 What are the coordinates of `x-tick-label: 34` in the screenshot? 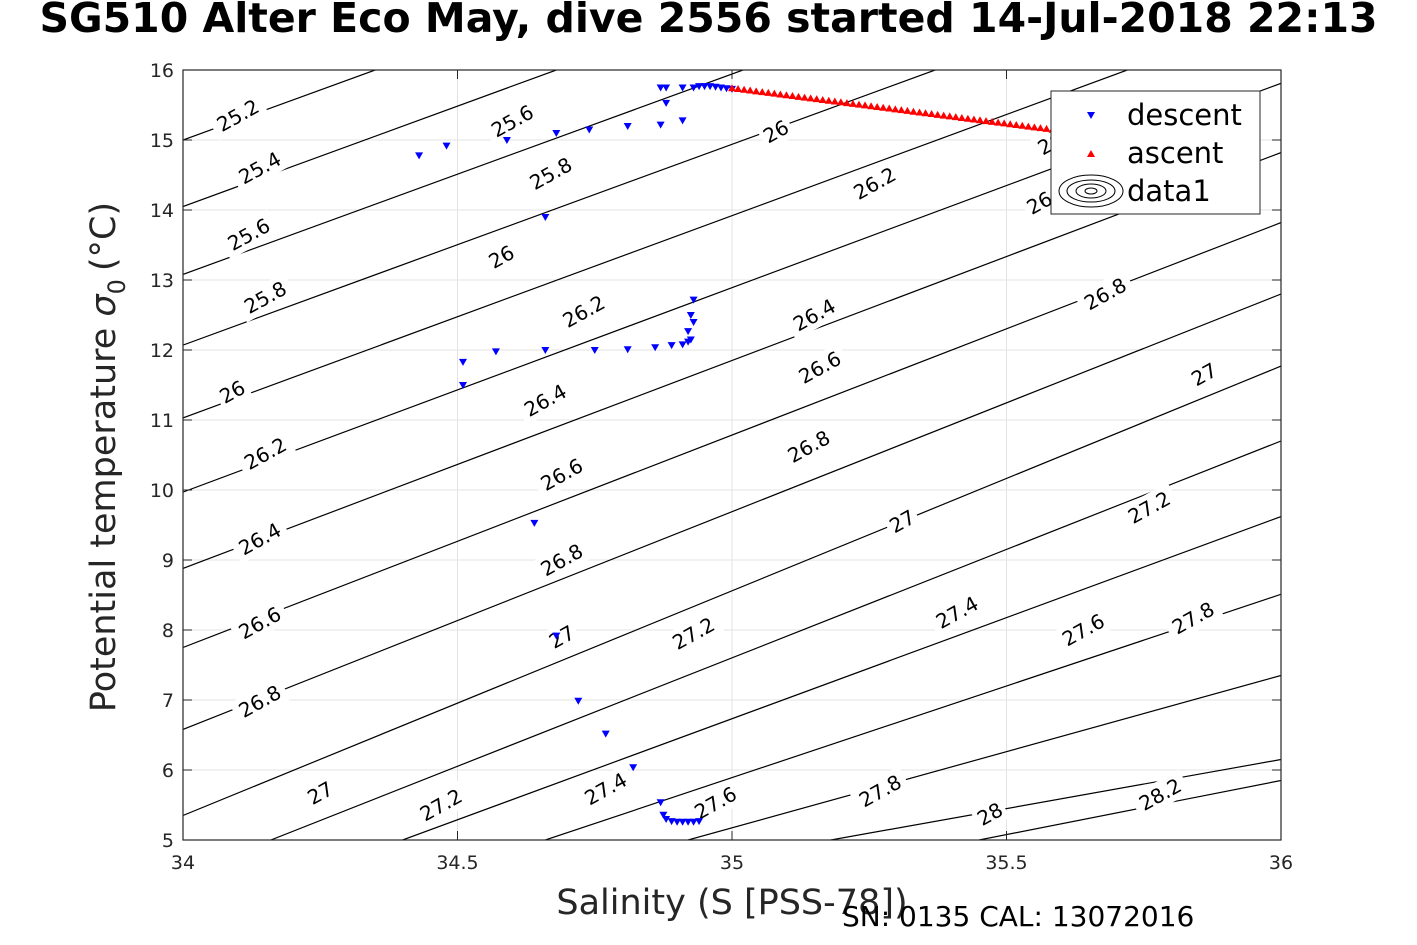 It's located at (183, 863).